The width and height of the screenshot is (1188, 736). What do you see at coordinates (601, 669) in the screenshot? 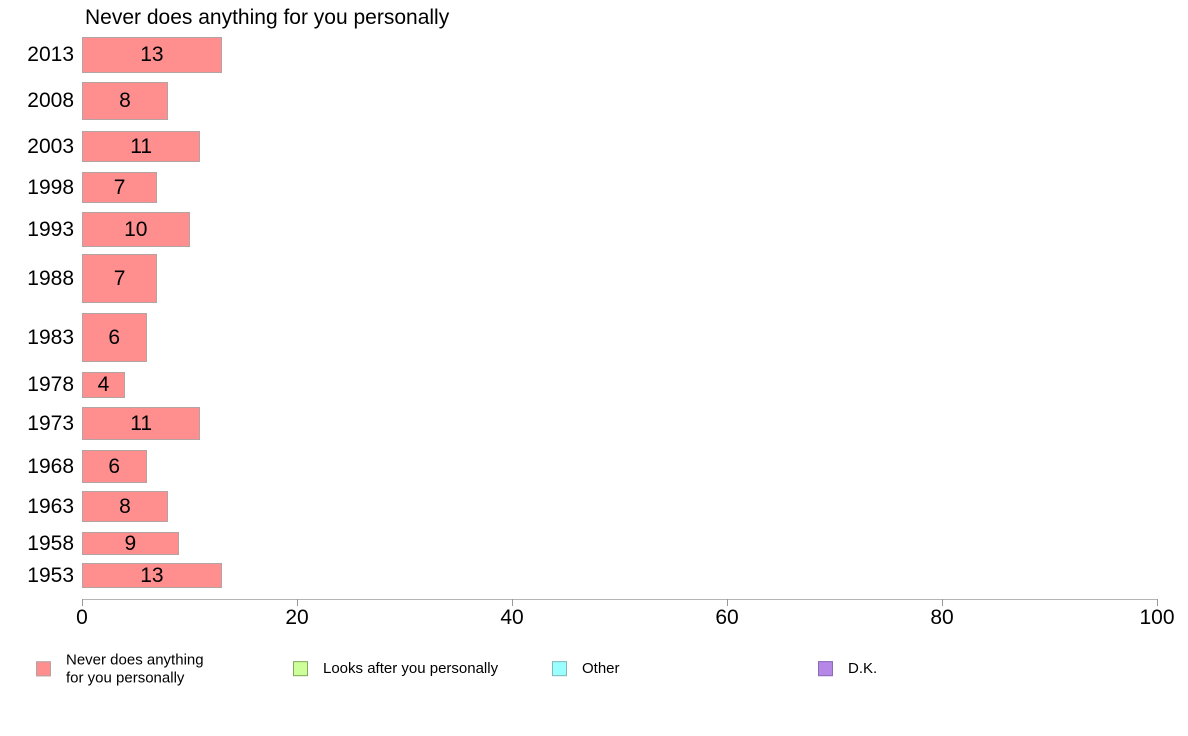
I see `legend-label: Other` at bounding box center [601, 669].